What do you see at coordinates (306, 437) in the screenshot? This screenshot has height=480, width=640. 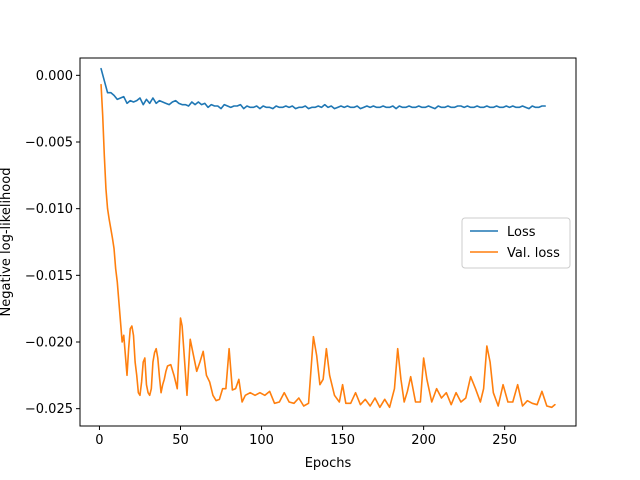 I see `x-axis: 0 50 100 150 200 250` at bounding box center [306, 437].